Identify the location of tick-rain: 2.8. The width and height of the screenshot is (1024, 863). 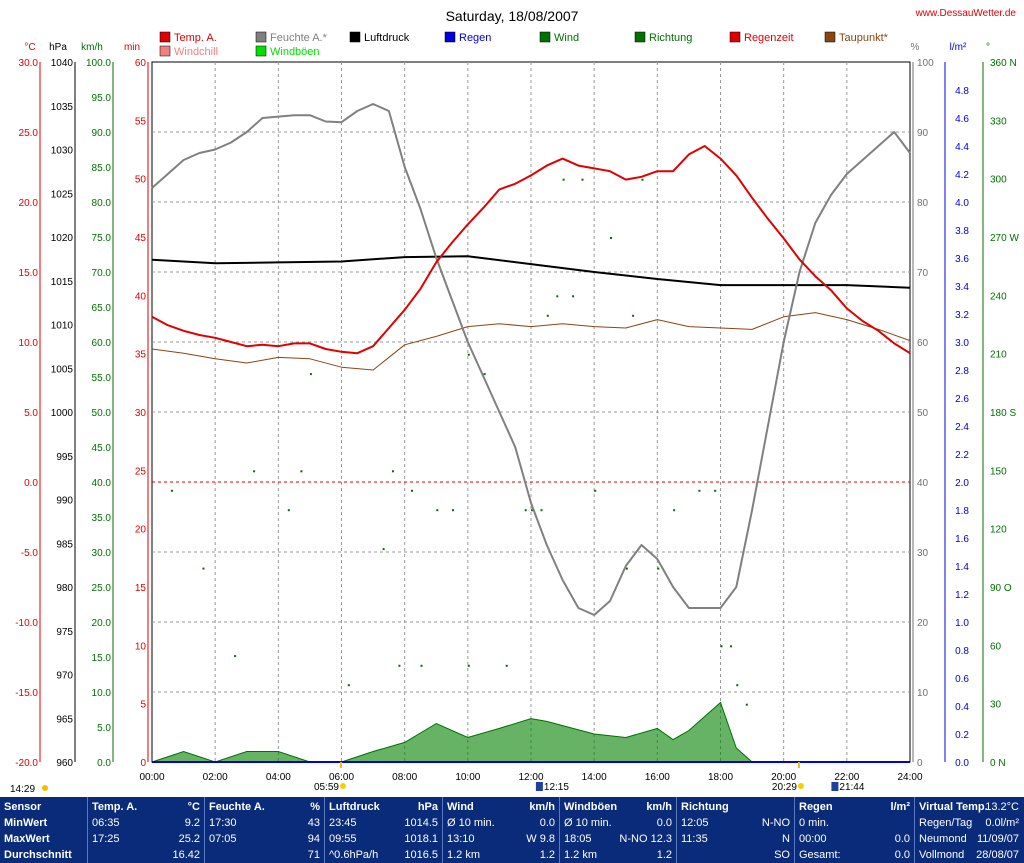
(962, 371).